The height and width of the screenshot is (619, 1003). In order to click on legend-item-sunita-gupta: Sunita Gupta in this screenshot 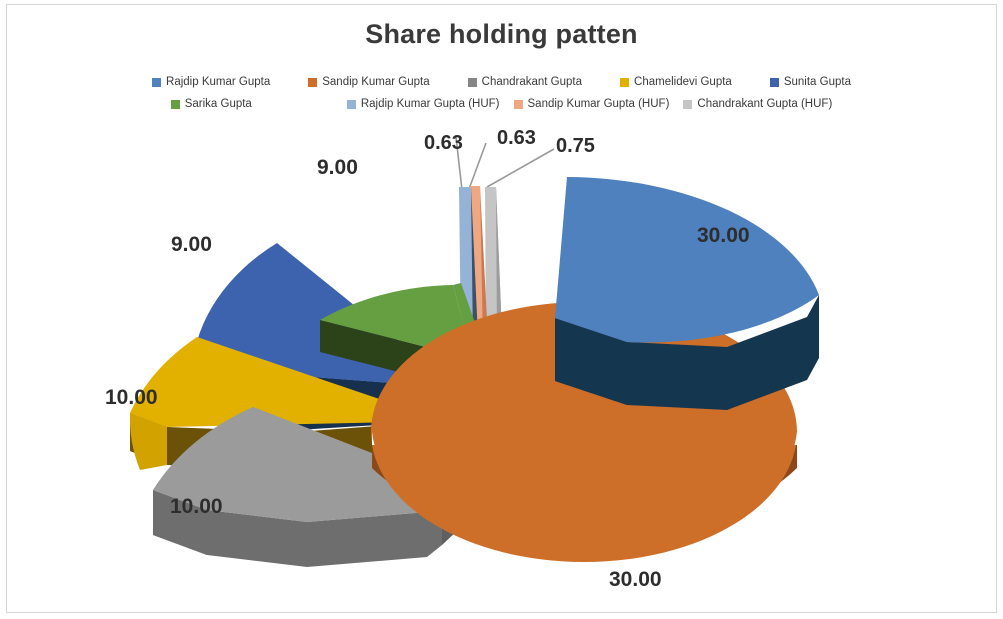, I will do `click(810, 82)`.